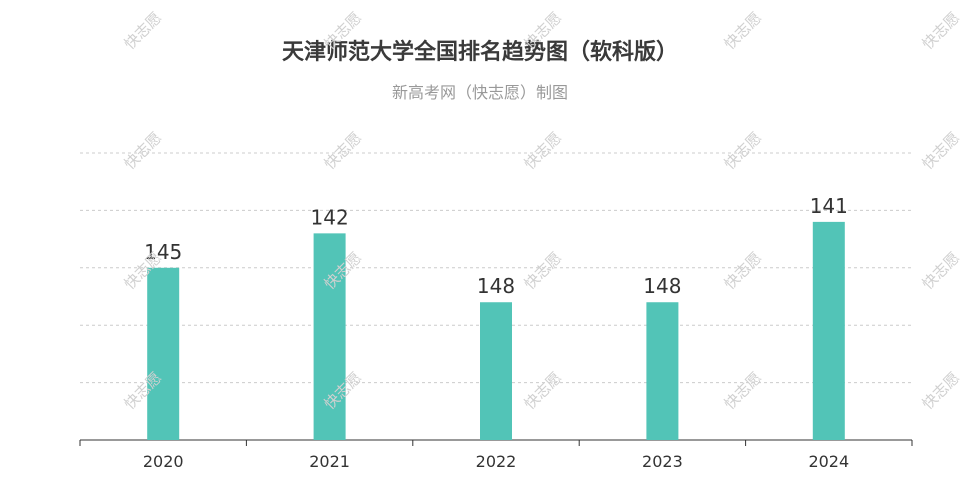 This screenshot has width=960, height=480. I want to click on chart-title: 天津师范大学全国排名趋势图（软科版）, so click(479, 52).